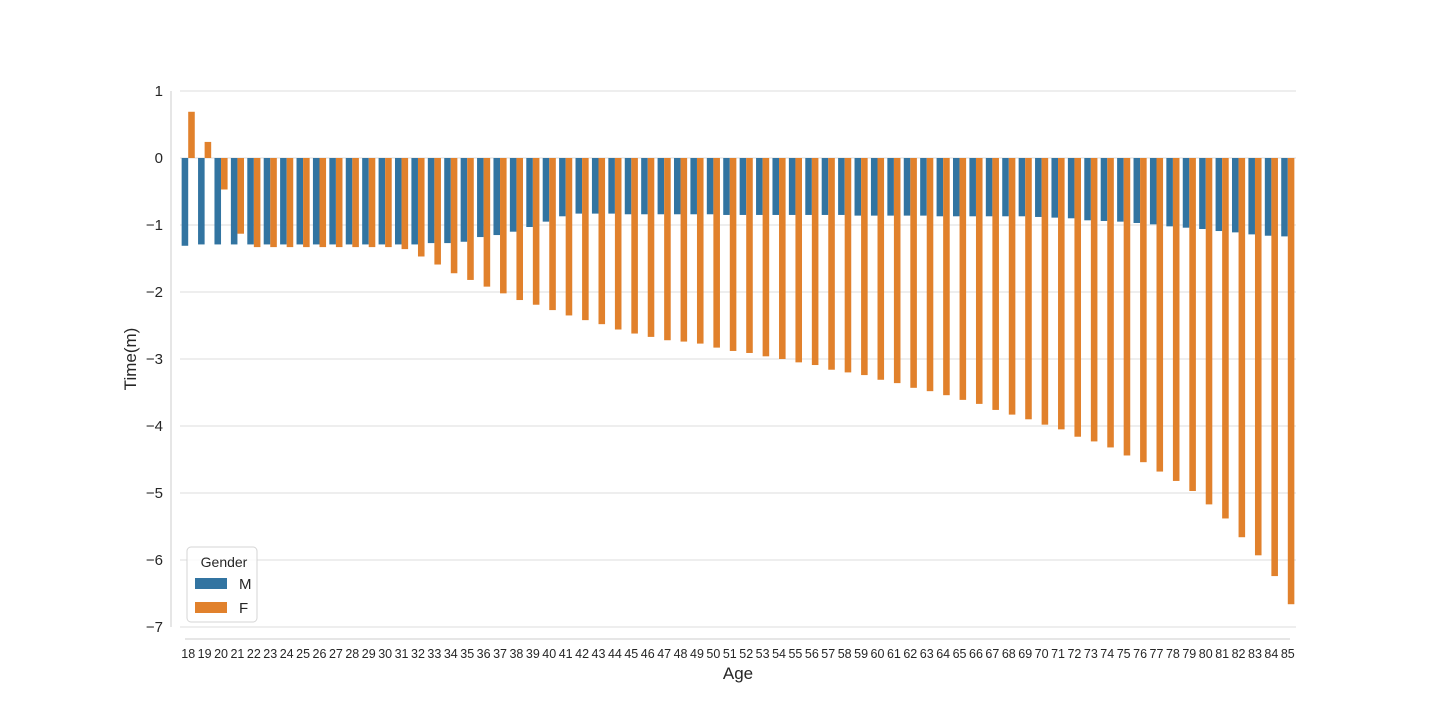 The width and height of the screenshot is (1440, 720). Describe the element at coordinates (615, 654) in the screenshot. I see `x-tick-label: 44` at that location.